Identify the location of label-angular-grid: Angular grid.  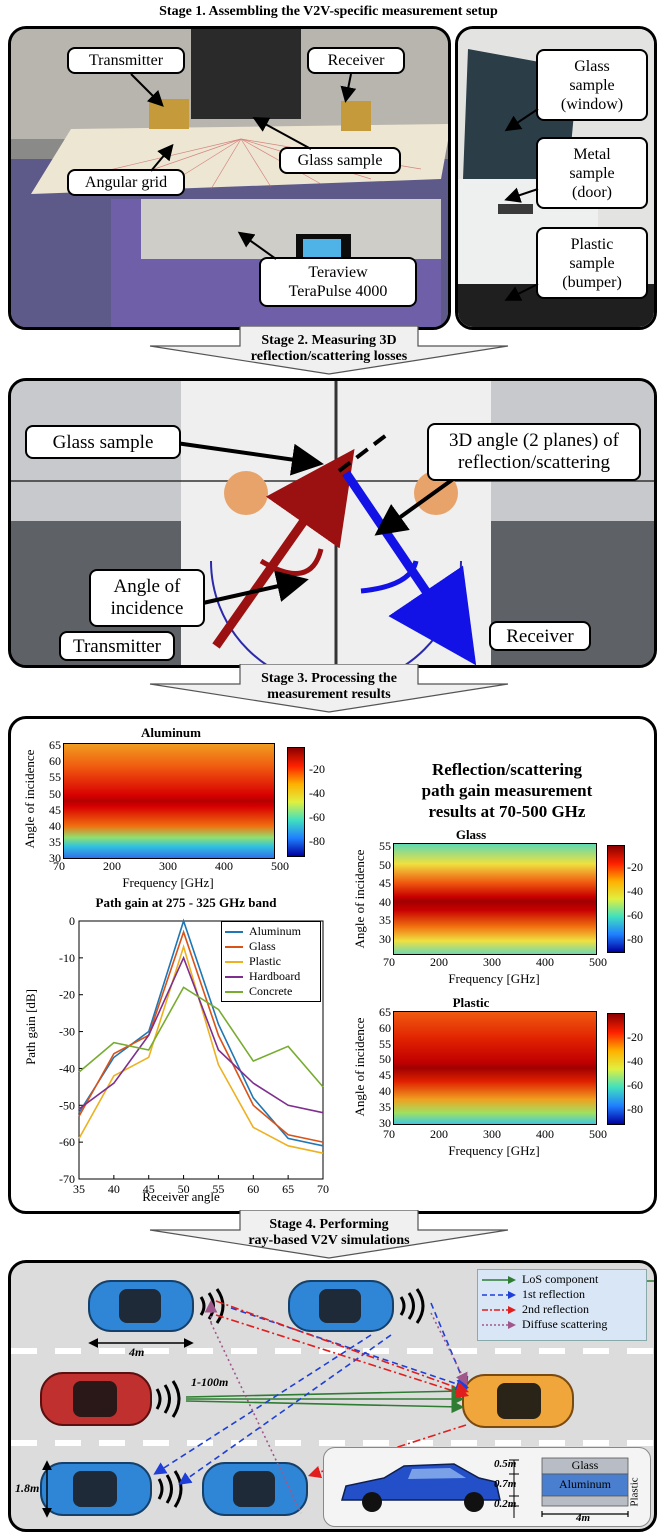
(126, 182).